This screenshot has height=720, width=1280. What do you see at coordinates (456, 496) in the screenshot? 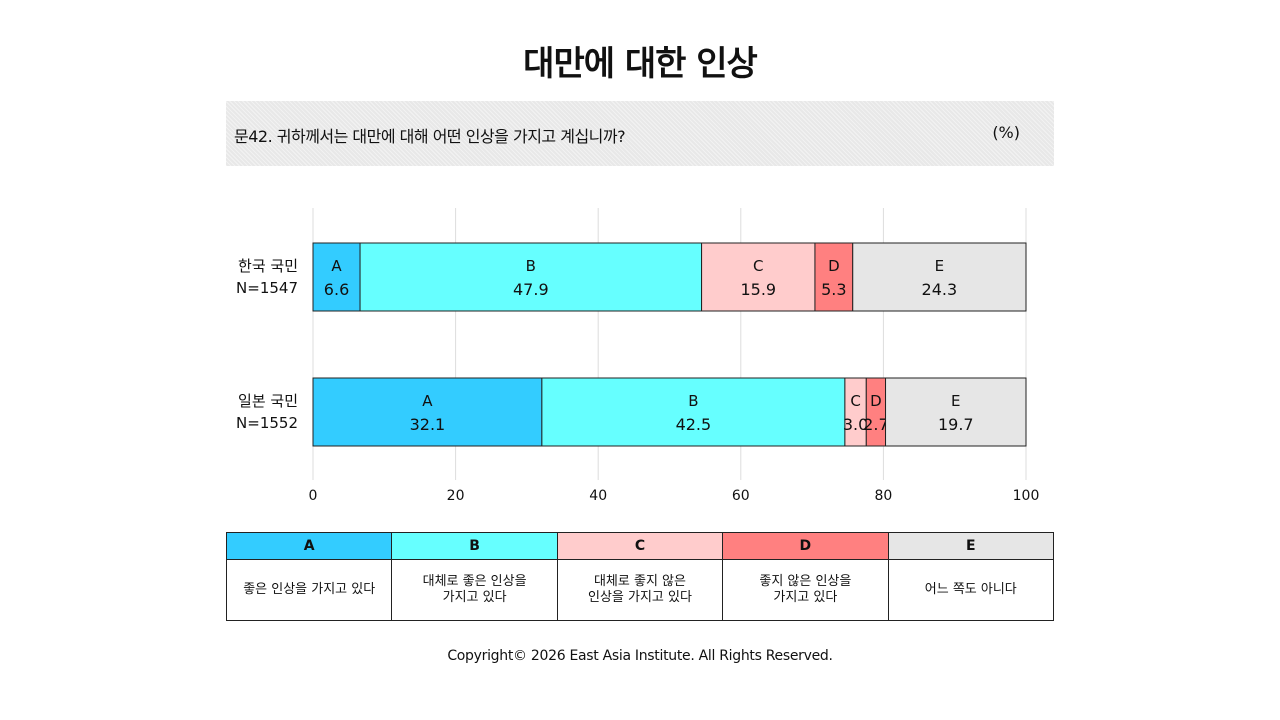
I see `x-tick-label-20: 20` at bounding box center [456, 496].